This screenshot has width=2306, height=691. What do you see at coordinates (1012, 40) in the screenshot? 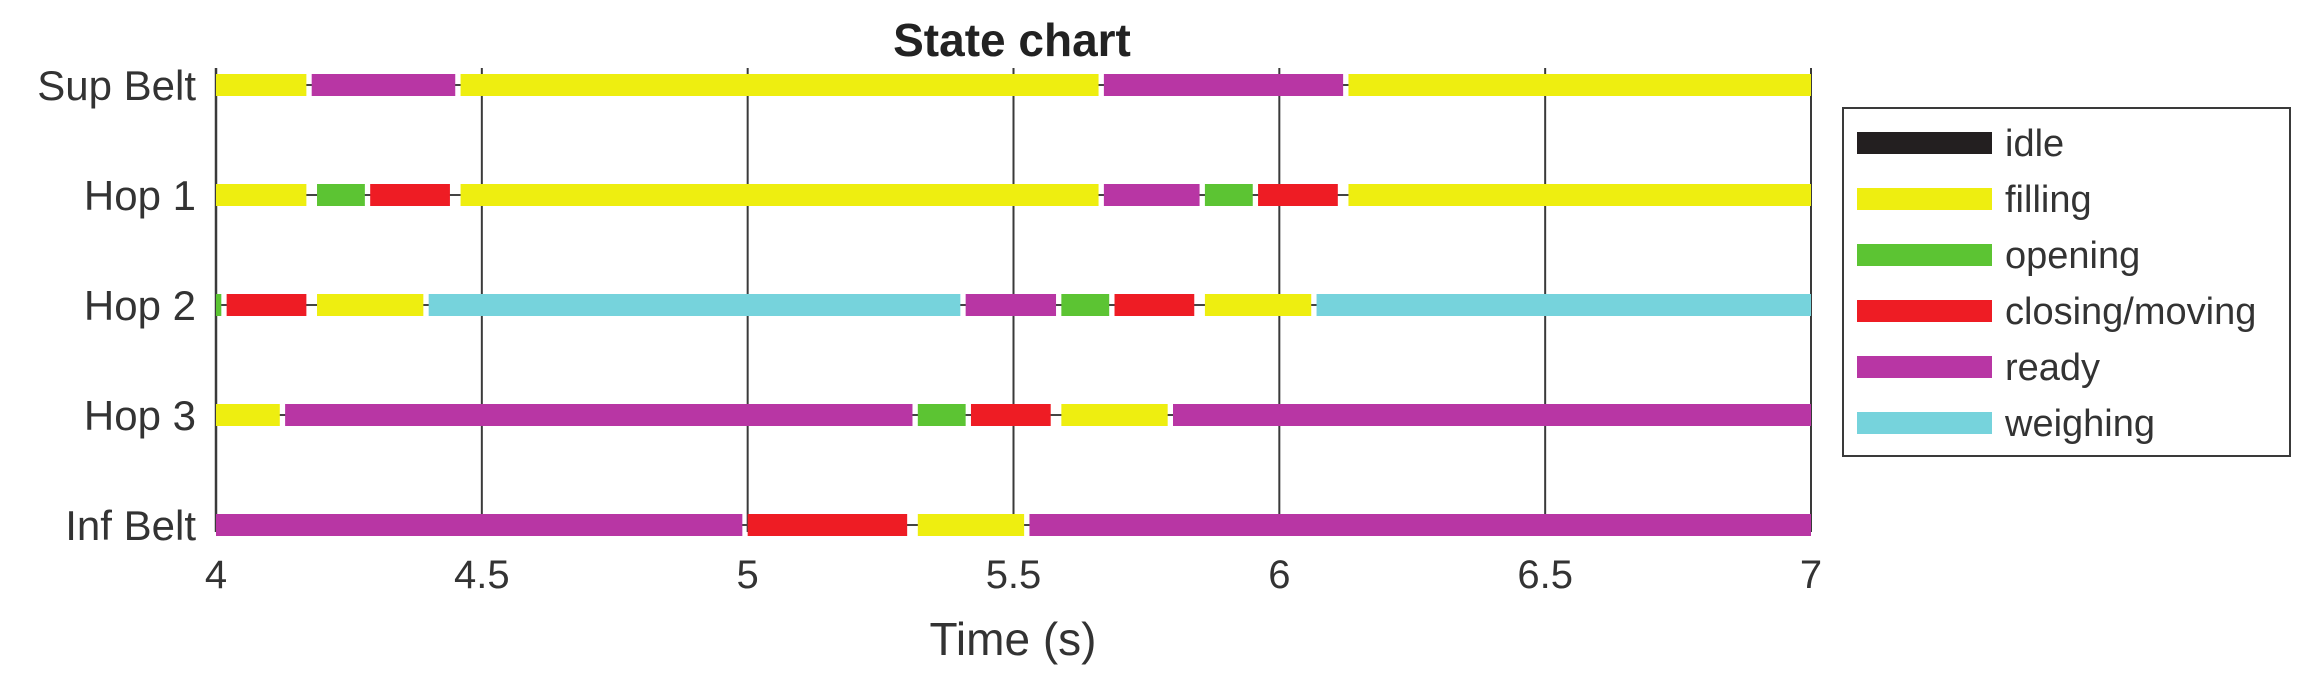
I see `chart-title: State chart` at bounding box center [1012, 40].